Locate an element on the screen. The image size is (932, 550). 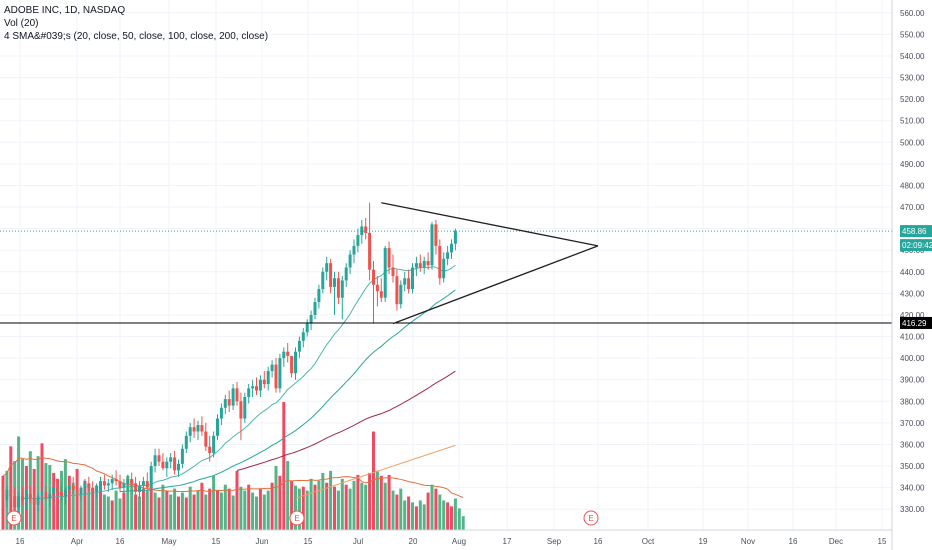
volume-indicator-label: Vol (20) is located at coordinates (21, 23).